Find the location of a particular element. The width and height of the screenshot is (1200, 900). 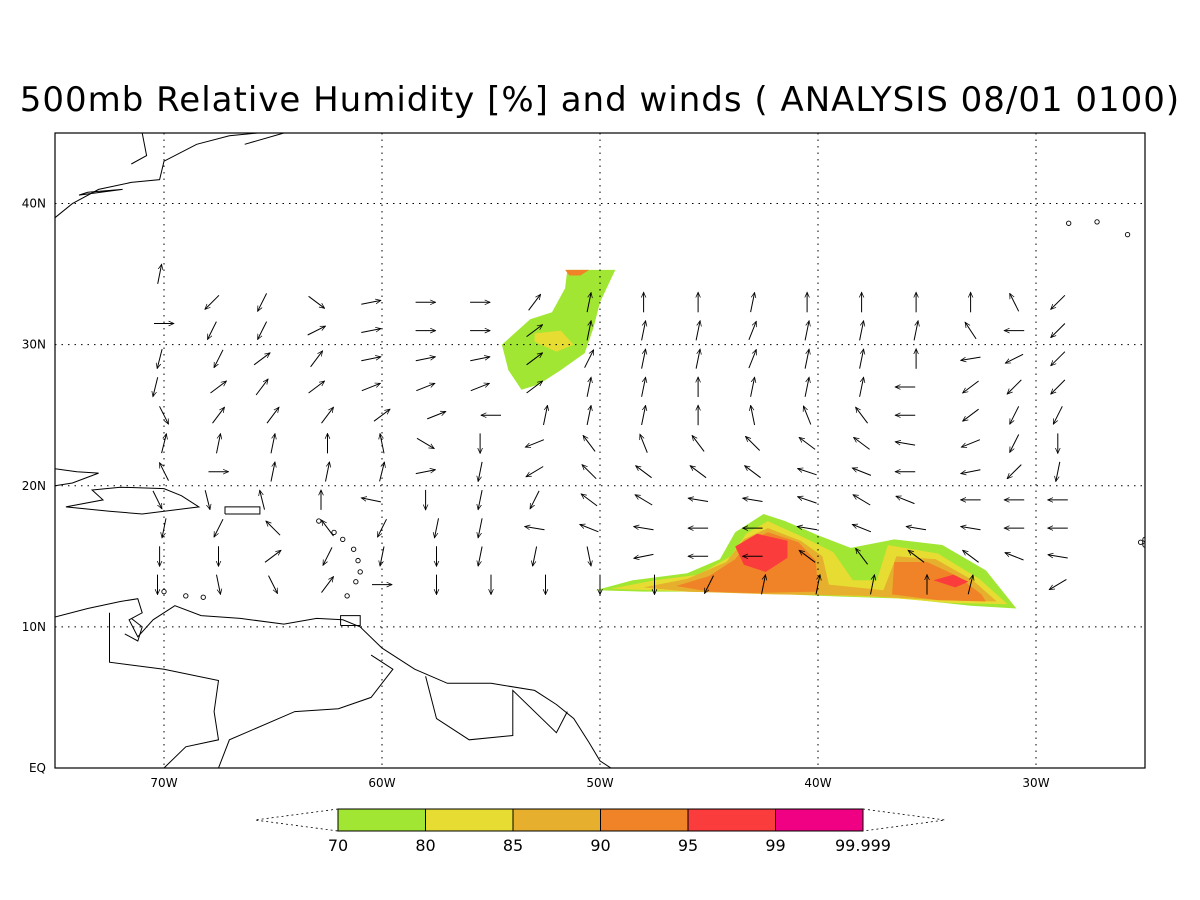

colorbar-label: 99.999 is located at coordinates (863, 845).